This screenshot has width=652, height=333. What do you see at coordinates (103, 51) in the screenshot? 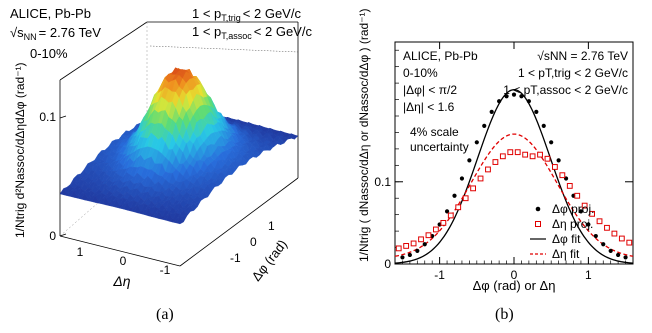
I see `box-edge` at bounding box center [103, 51].